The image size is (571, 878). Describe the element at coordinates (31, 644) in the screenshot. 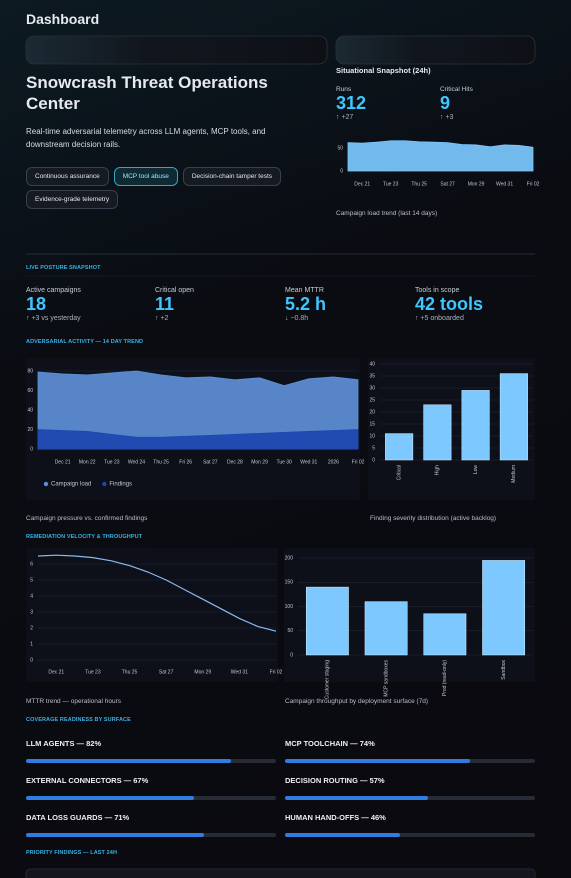

I see `y-tick-label: 1` at that location.